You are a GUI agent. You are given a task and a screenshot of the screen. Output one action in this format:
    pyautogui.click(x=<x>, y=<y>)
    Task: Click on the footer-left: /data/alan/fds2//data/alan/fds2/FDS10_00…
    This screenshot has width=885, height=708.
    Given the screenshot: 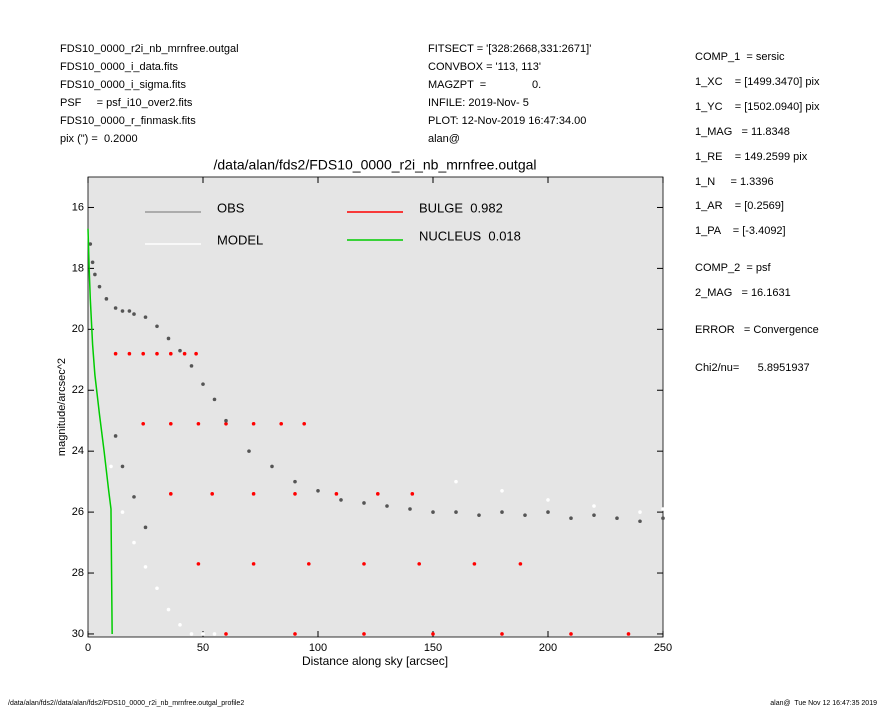 What is the action you would take?
    pyautogui.click(x=126, y=703)
    